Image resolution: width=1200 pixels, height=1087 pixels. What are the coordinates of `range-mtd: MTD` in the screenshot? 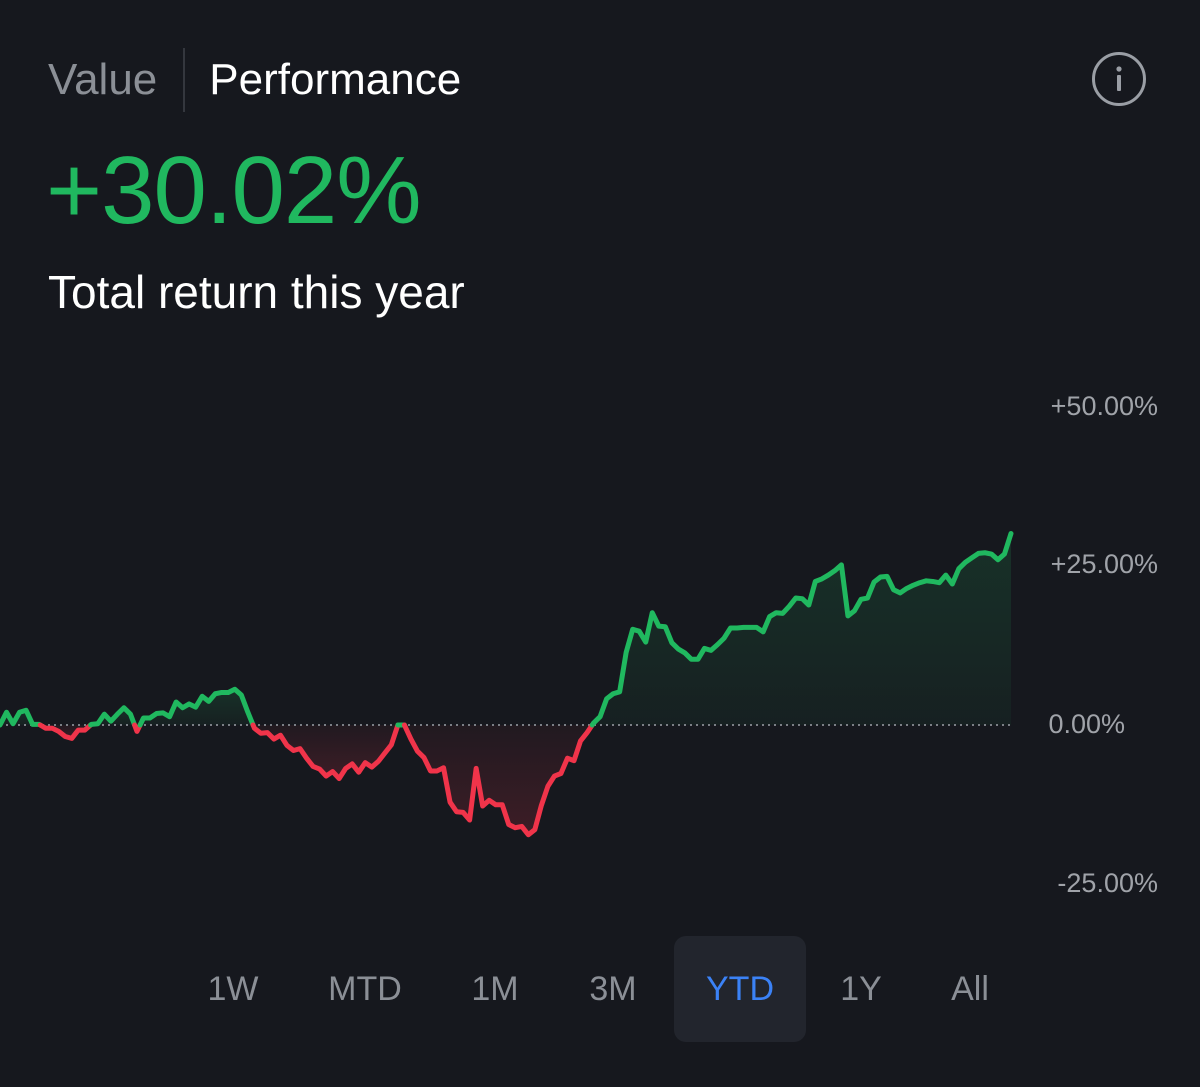 It's located at (365, 989).